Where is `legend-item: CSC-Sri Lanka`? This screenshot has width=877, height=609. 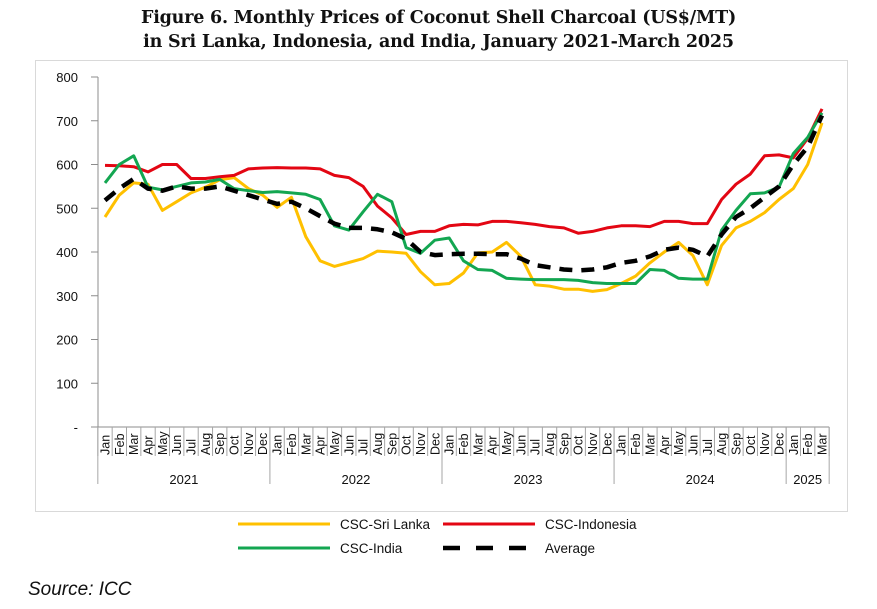 legend-item: CSC-Sri Lanka is located at coordinates (334, 524).